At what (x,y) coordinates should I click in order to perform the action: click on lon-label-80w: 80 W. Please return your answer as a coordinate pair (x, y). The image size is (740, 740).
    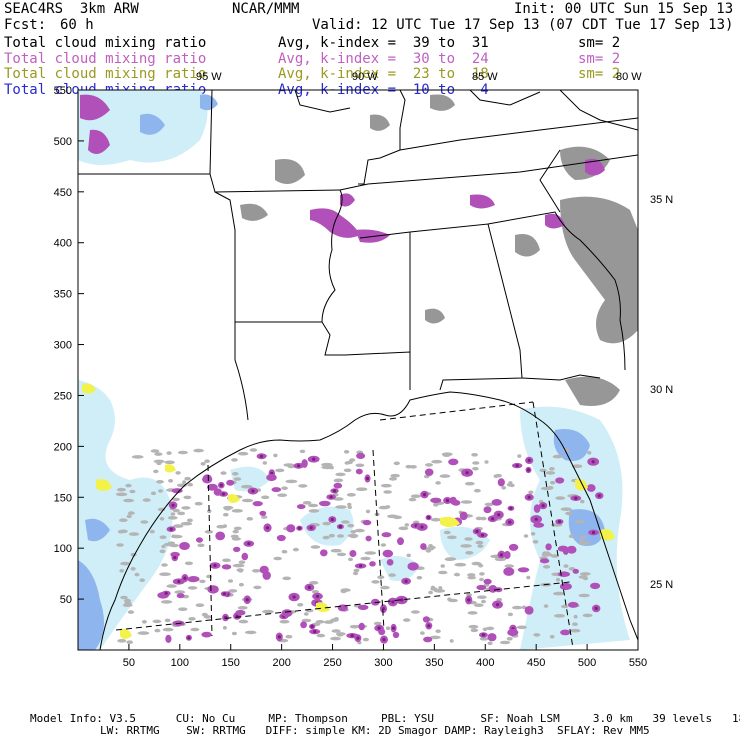
    Looking at the image, I should click on (629, 77).